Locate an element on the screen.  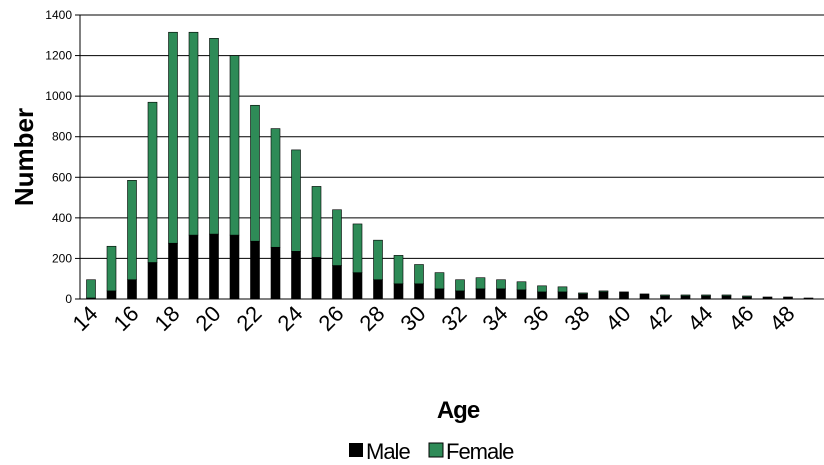
x-tick-label: 16 is located at coordinates (126, 318).